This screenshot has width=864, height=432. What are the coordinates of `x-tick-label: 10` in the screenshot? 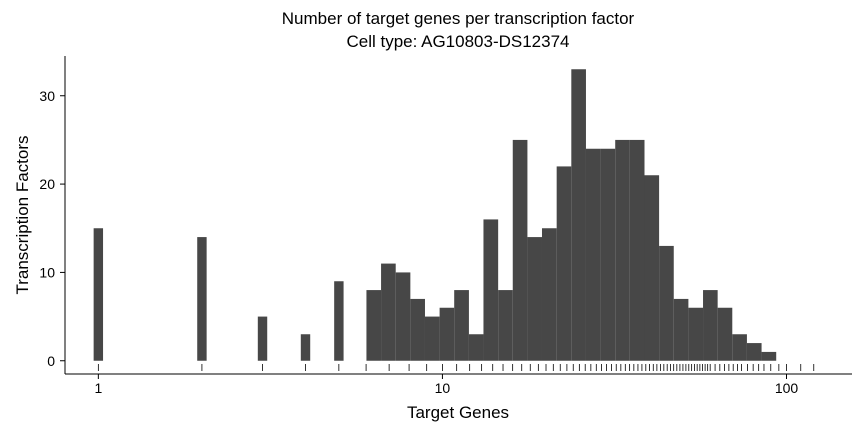 It's located at (443, 388).